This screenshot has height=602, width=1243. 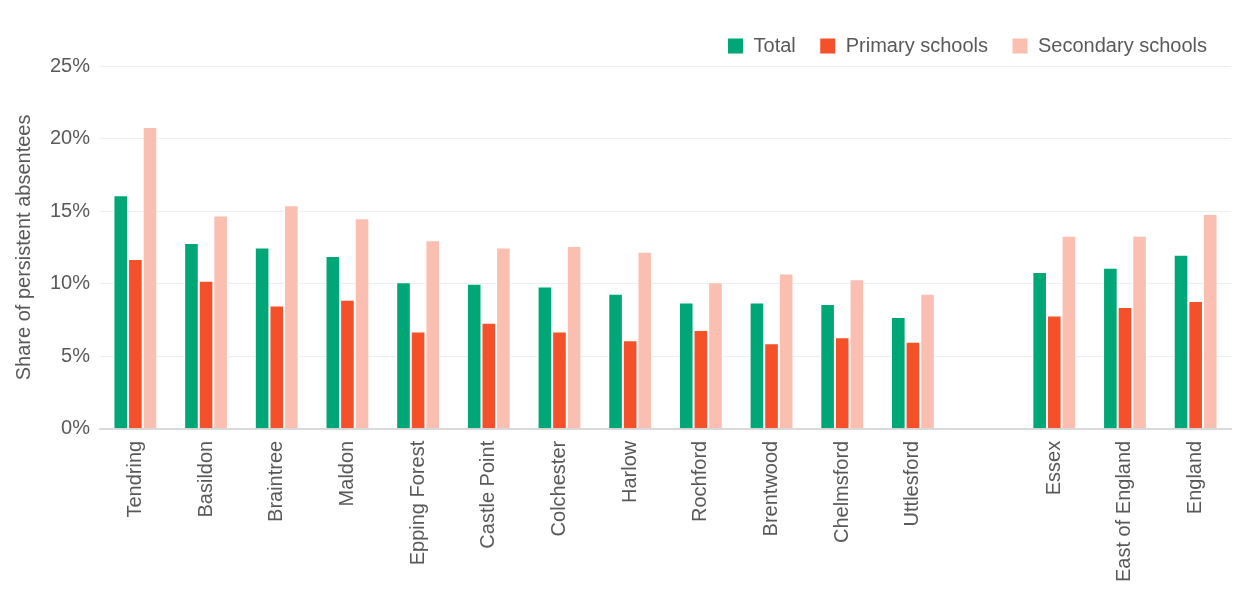 What do you see at coordinates (911, 483) in the screenshot?
I see `x-tick-label: Uttlesford` at bounding box center [911, 483].